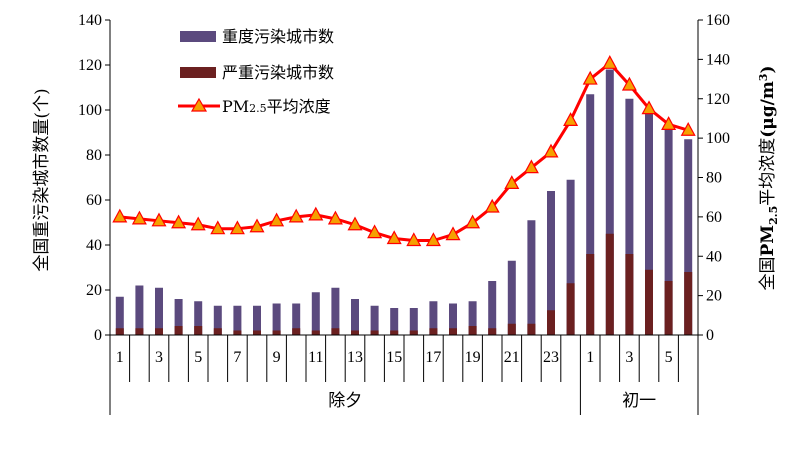 The height and width of the screenshot is (465, 800). I want to click on y-right-title-main: PM, so click(768, 241).